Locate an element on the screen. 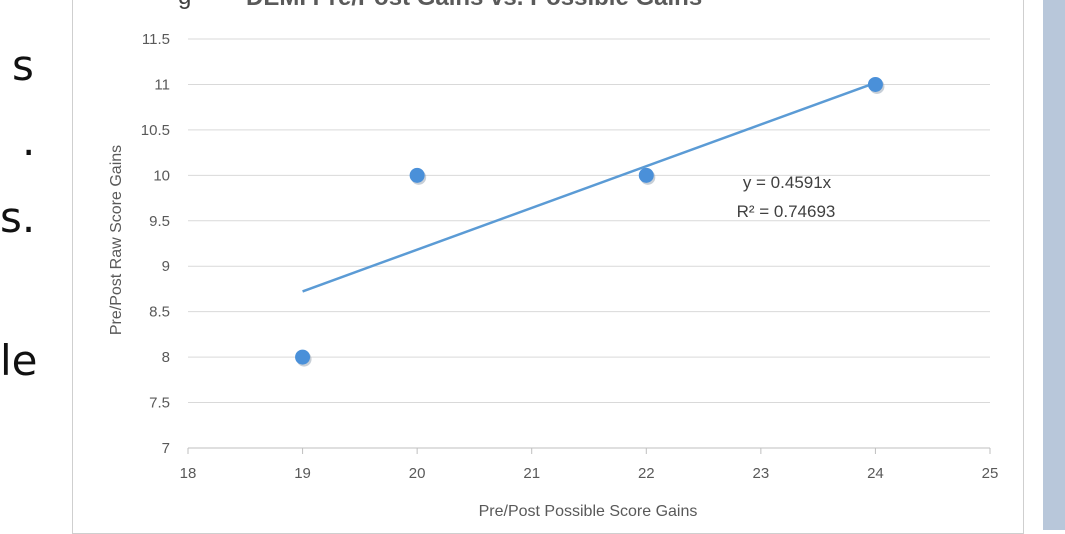  x-tick-label: 24 is located at coordinates (875, 473).